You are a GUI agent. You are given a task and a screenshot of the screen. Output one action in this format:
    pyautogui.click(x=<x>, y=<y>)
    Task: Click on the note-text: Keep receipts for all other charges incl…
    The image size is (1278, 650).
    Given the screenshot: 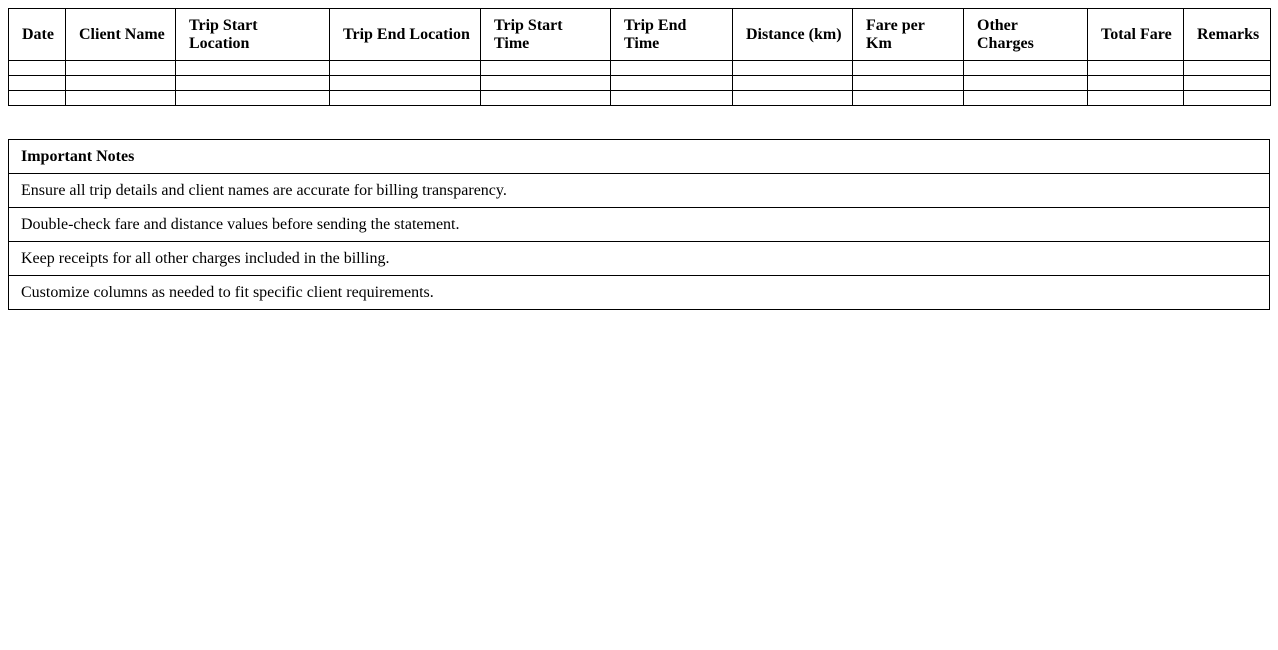 What is the action you would take?
    pyautogui.click(x=639, y=258)
    